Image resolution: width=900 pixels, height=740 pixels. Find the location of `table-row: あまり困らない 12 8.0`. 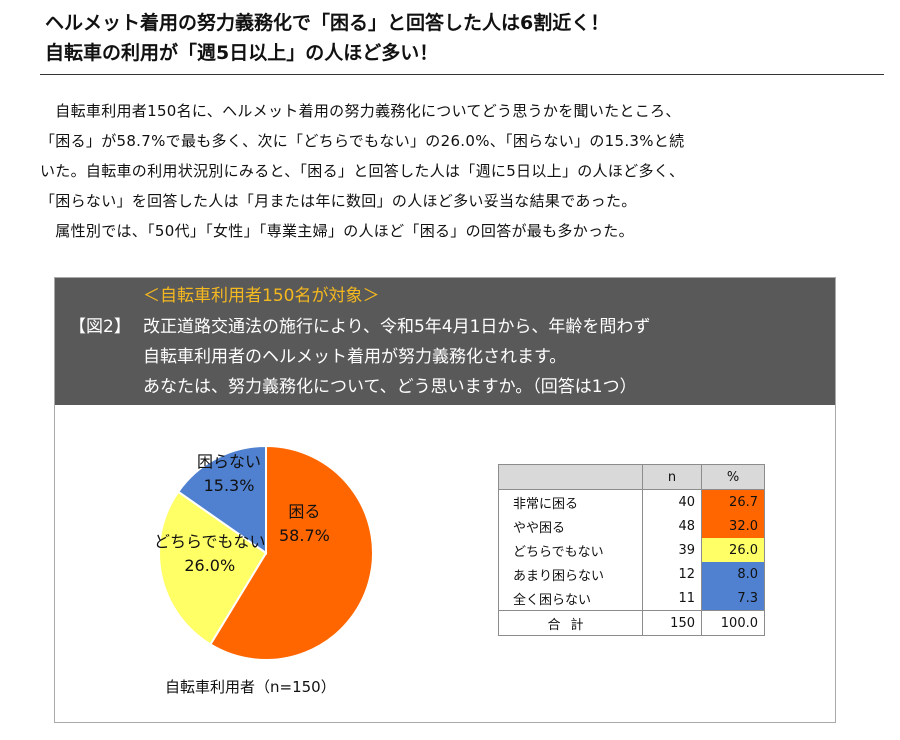

table-row: あまり困らない 12 8.0 is located at coordinates (631, 574).